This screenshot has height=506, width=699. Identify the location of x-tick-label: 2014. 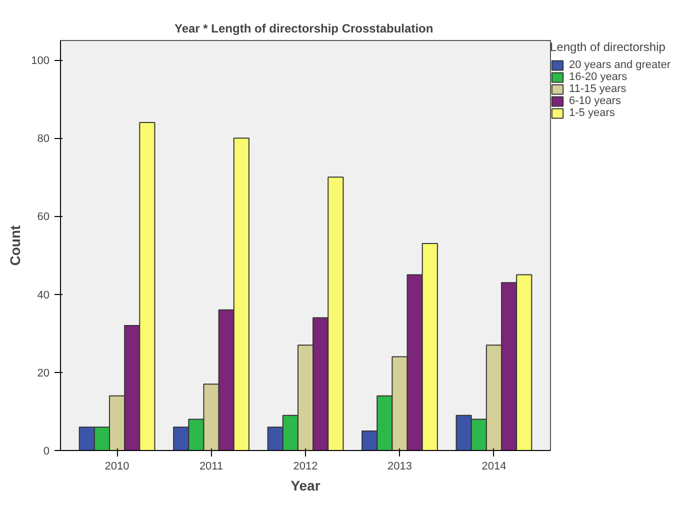
(494, 466).